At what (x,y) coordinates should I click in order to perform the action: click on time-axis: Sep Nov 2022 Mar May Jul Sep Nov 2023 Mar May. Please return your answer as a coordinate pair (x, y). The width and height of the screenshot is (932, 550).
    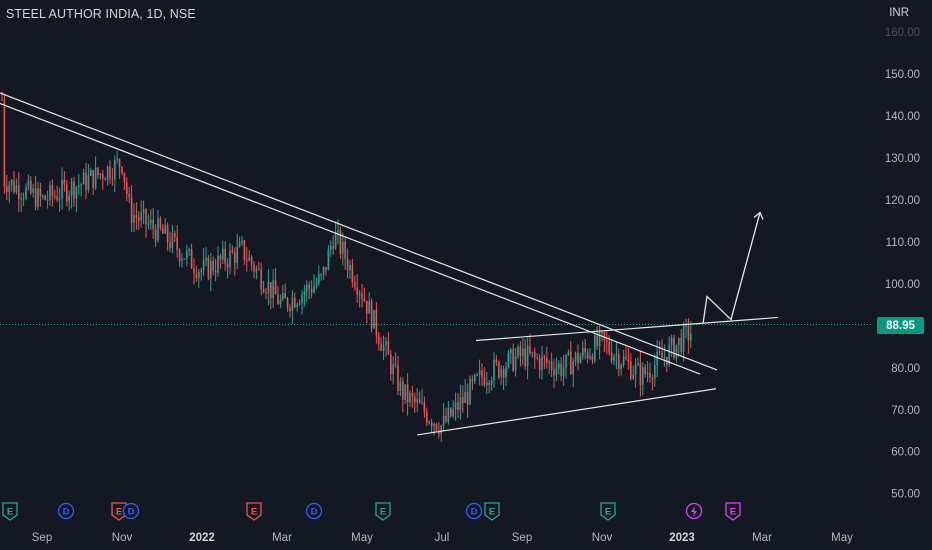
    Looking at the image, I should click on (442, 538).